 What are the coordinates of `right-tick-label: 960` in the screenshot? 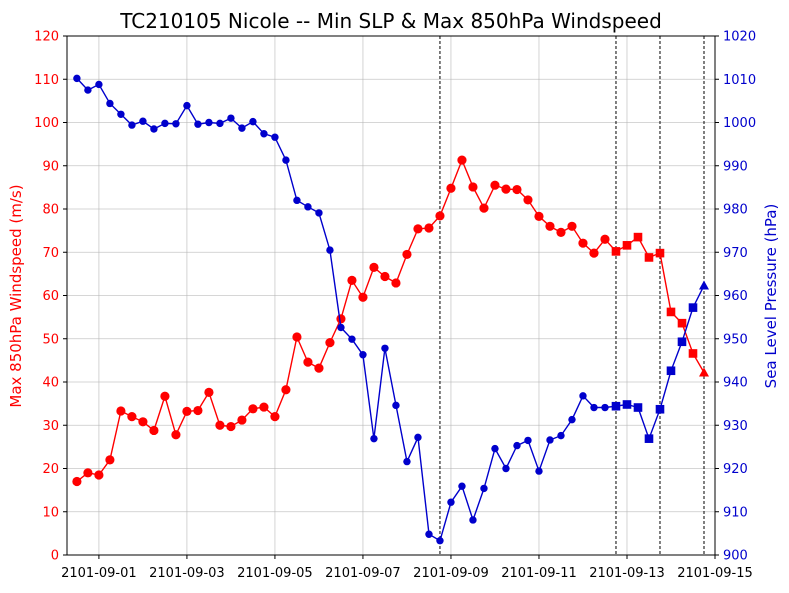 It's located at (735, 296).